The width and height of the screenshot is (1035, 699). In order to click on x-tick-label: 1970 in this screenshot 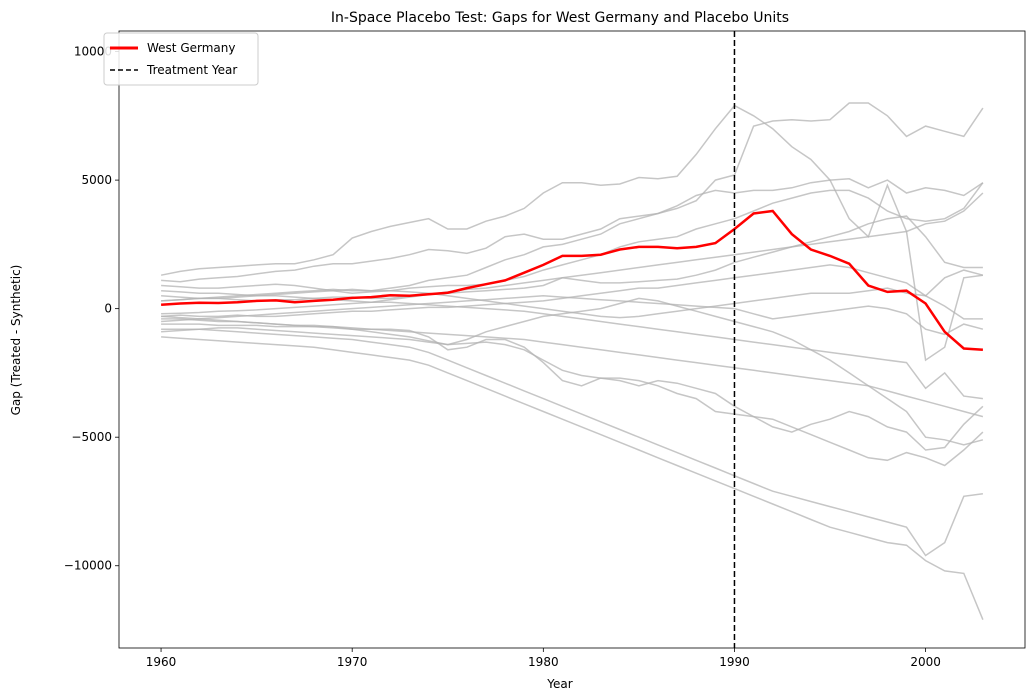, I will do `click(352, 662)`.